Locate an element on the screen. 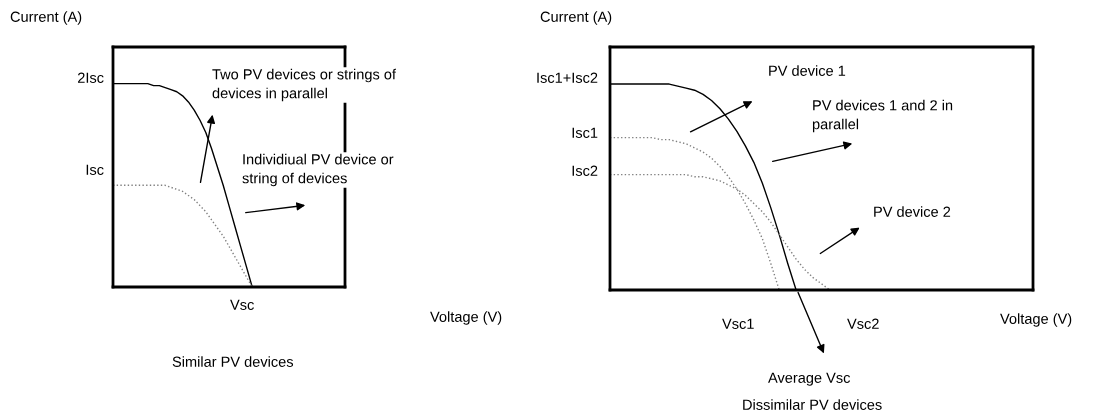 Image resolution: width=1103 pixels, height=418 pixels. text: 2Isc is located at coordinates (90, 77).